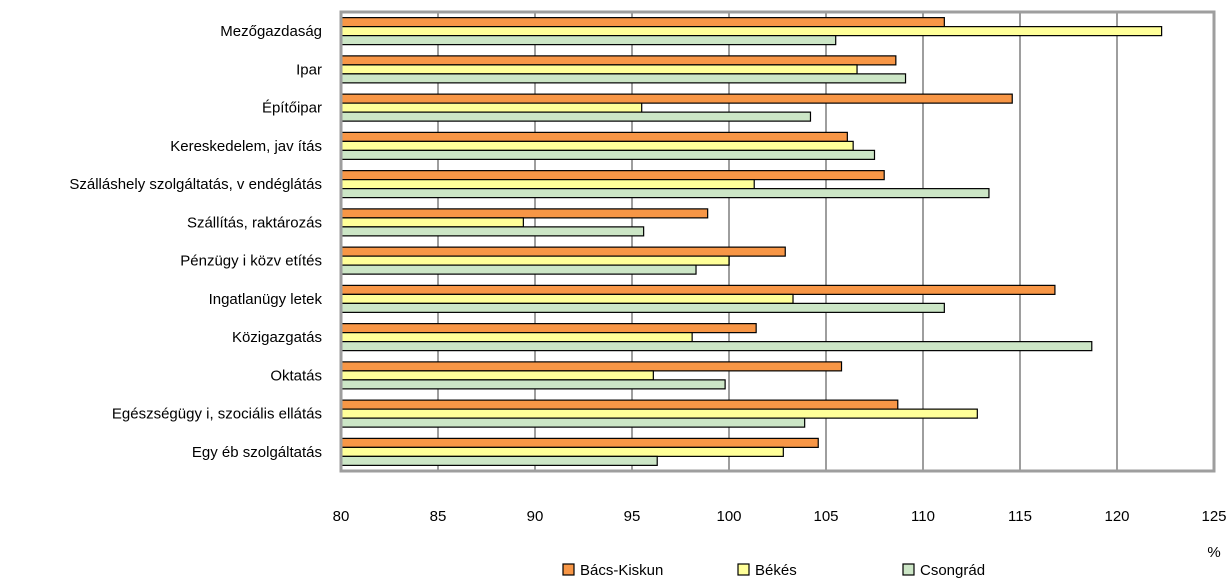  I want to click on category-label: Ipar, so click(309, 69).